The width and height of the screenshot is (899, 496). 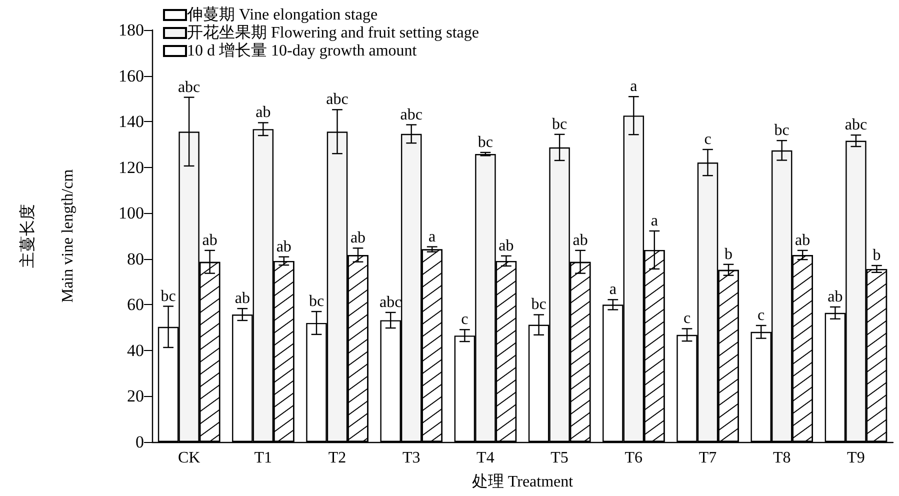 What do you see at coordinates (485, 458) in the screenshot?
I see `x-tick-label: T4` at bounding box center [485, 458].